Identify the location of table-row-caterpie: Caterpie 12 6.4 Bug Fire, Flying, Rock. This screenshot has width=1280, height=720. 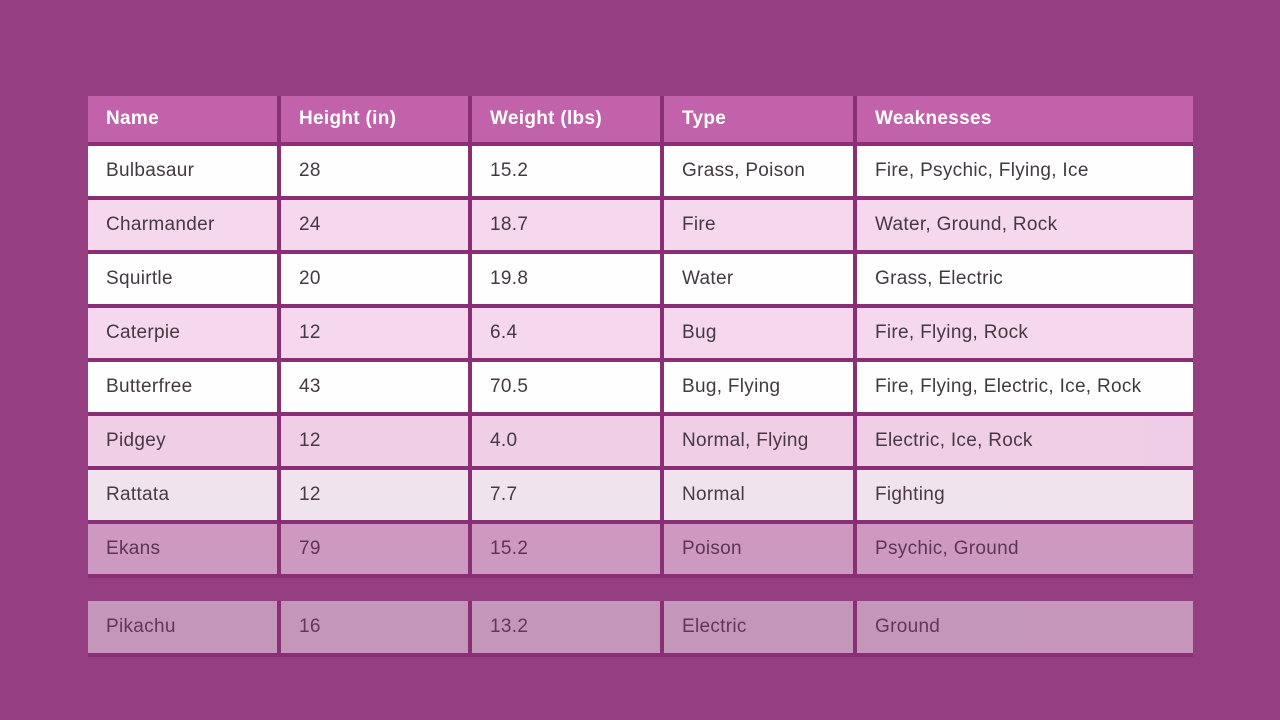
(640, 333).